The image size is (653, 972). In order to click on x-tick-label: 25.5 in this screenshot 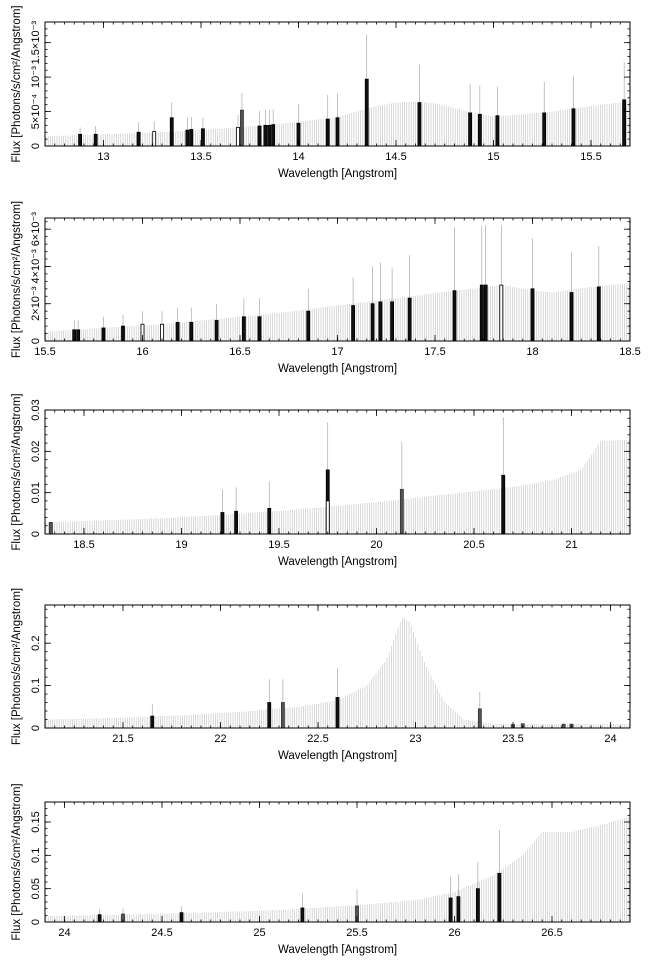, I will do `click(356, 933)`.